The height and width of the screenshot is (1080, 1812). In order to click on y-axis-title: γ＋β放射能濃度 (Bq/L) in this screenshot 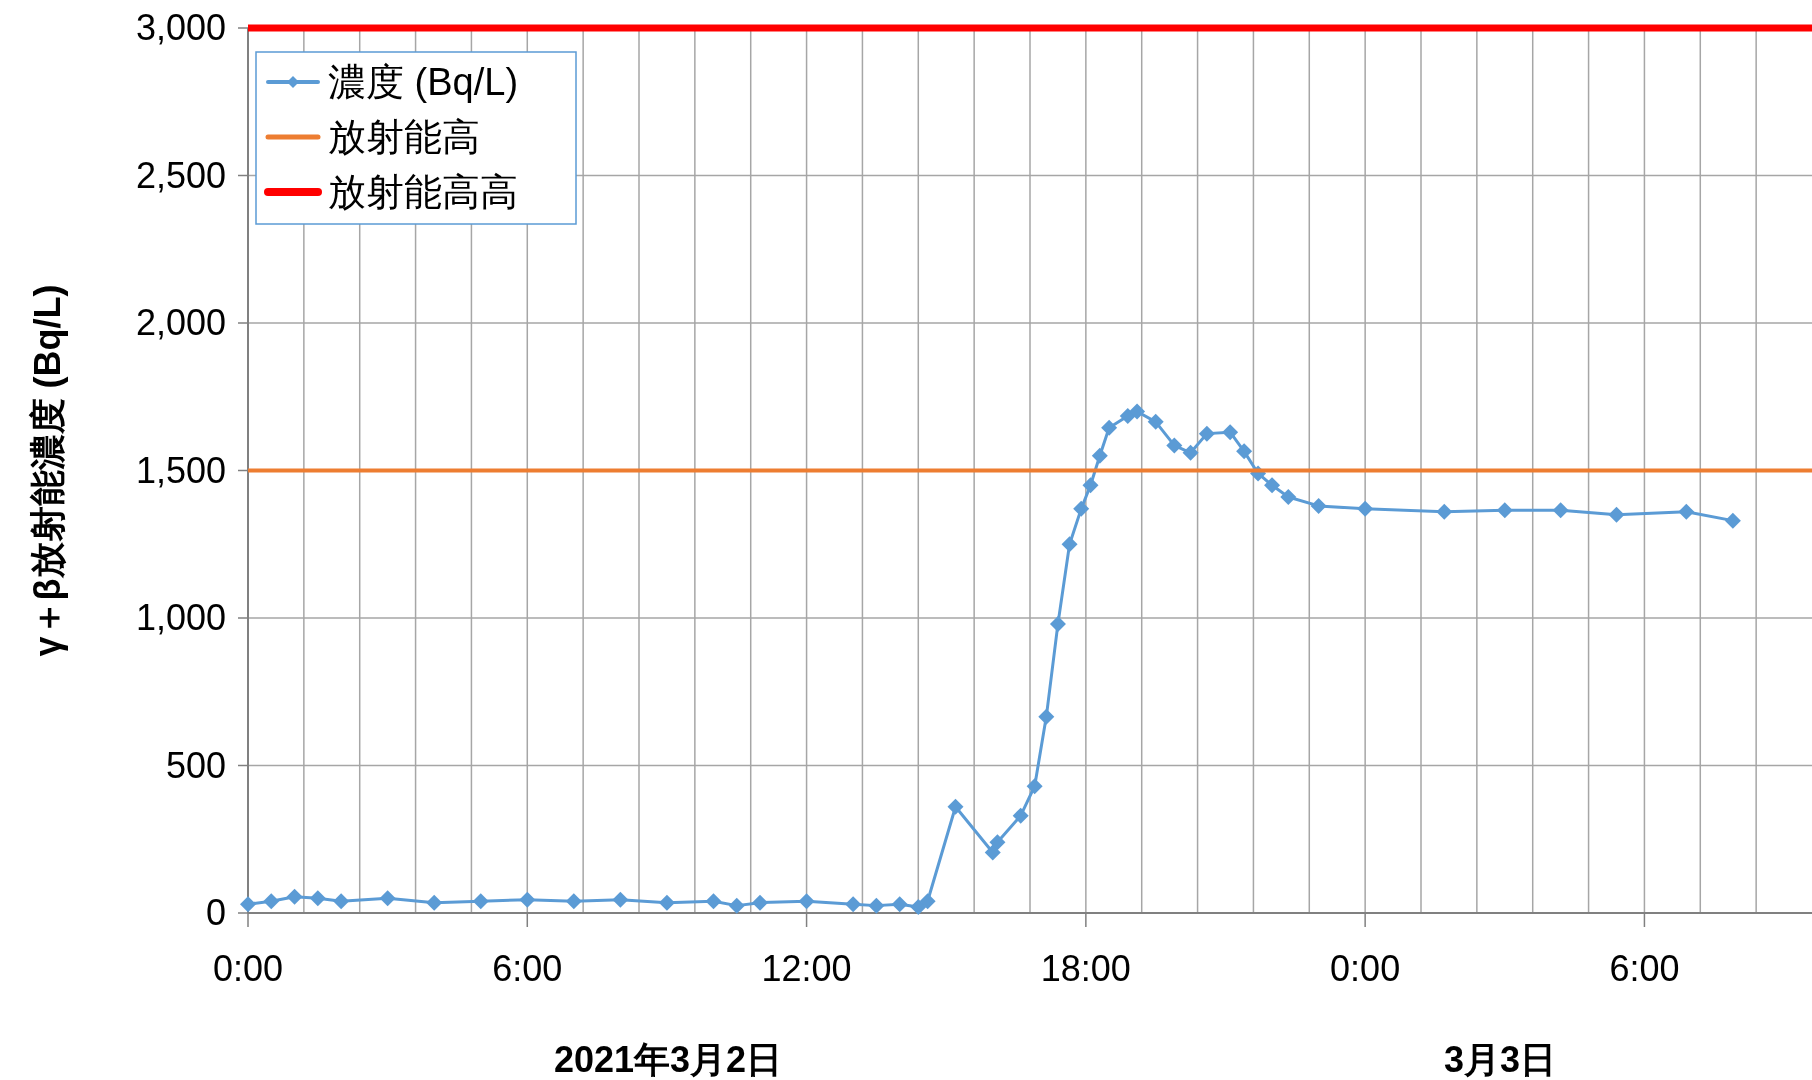, I will do `click(47, 470)`.